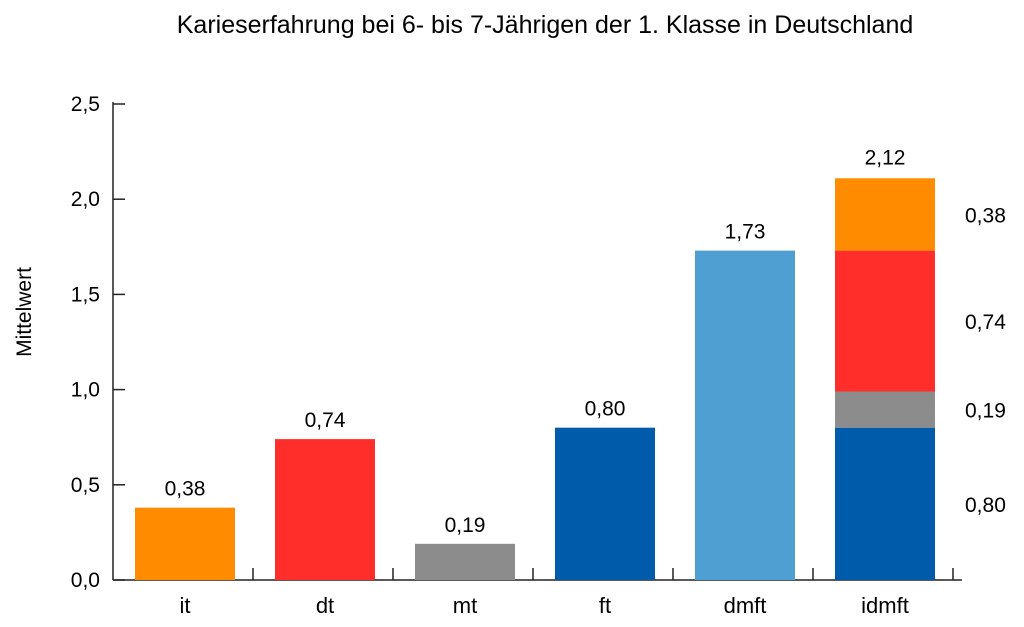 The width and height of the screenshot is (1024, 627). Describe the element at coordinates (325, 605) in the screenshot. I see `x-tick-label: dt` at that location.